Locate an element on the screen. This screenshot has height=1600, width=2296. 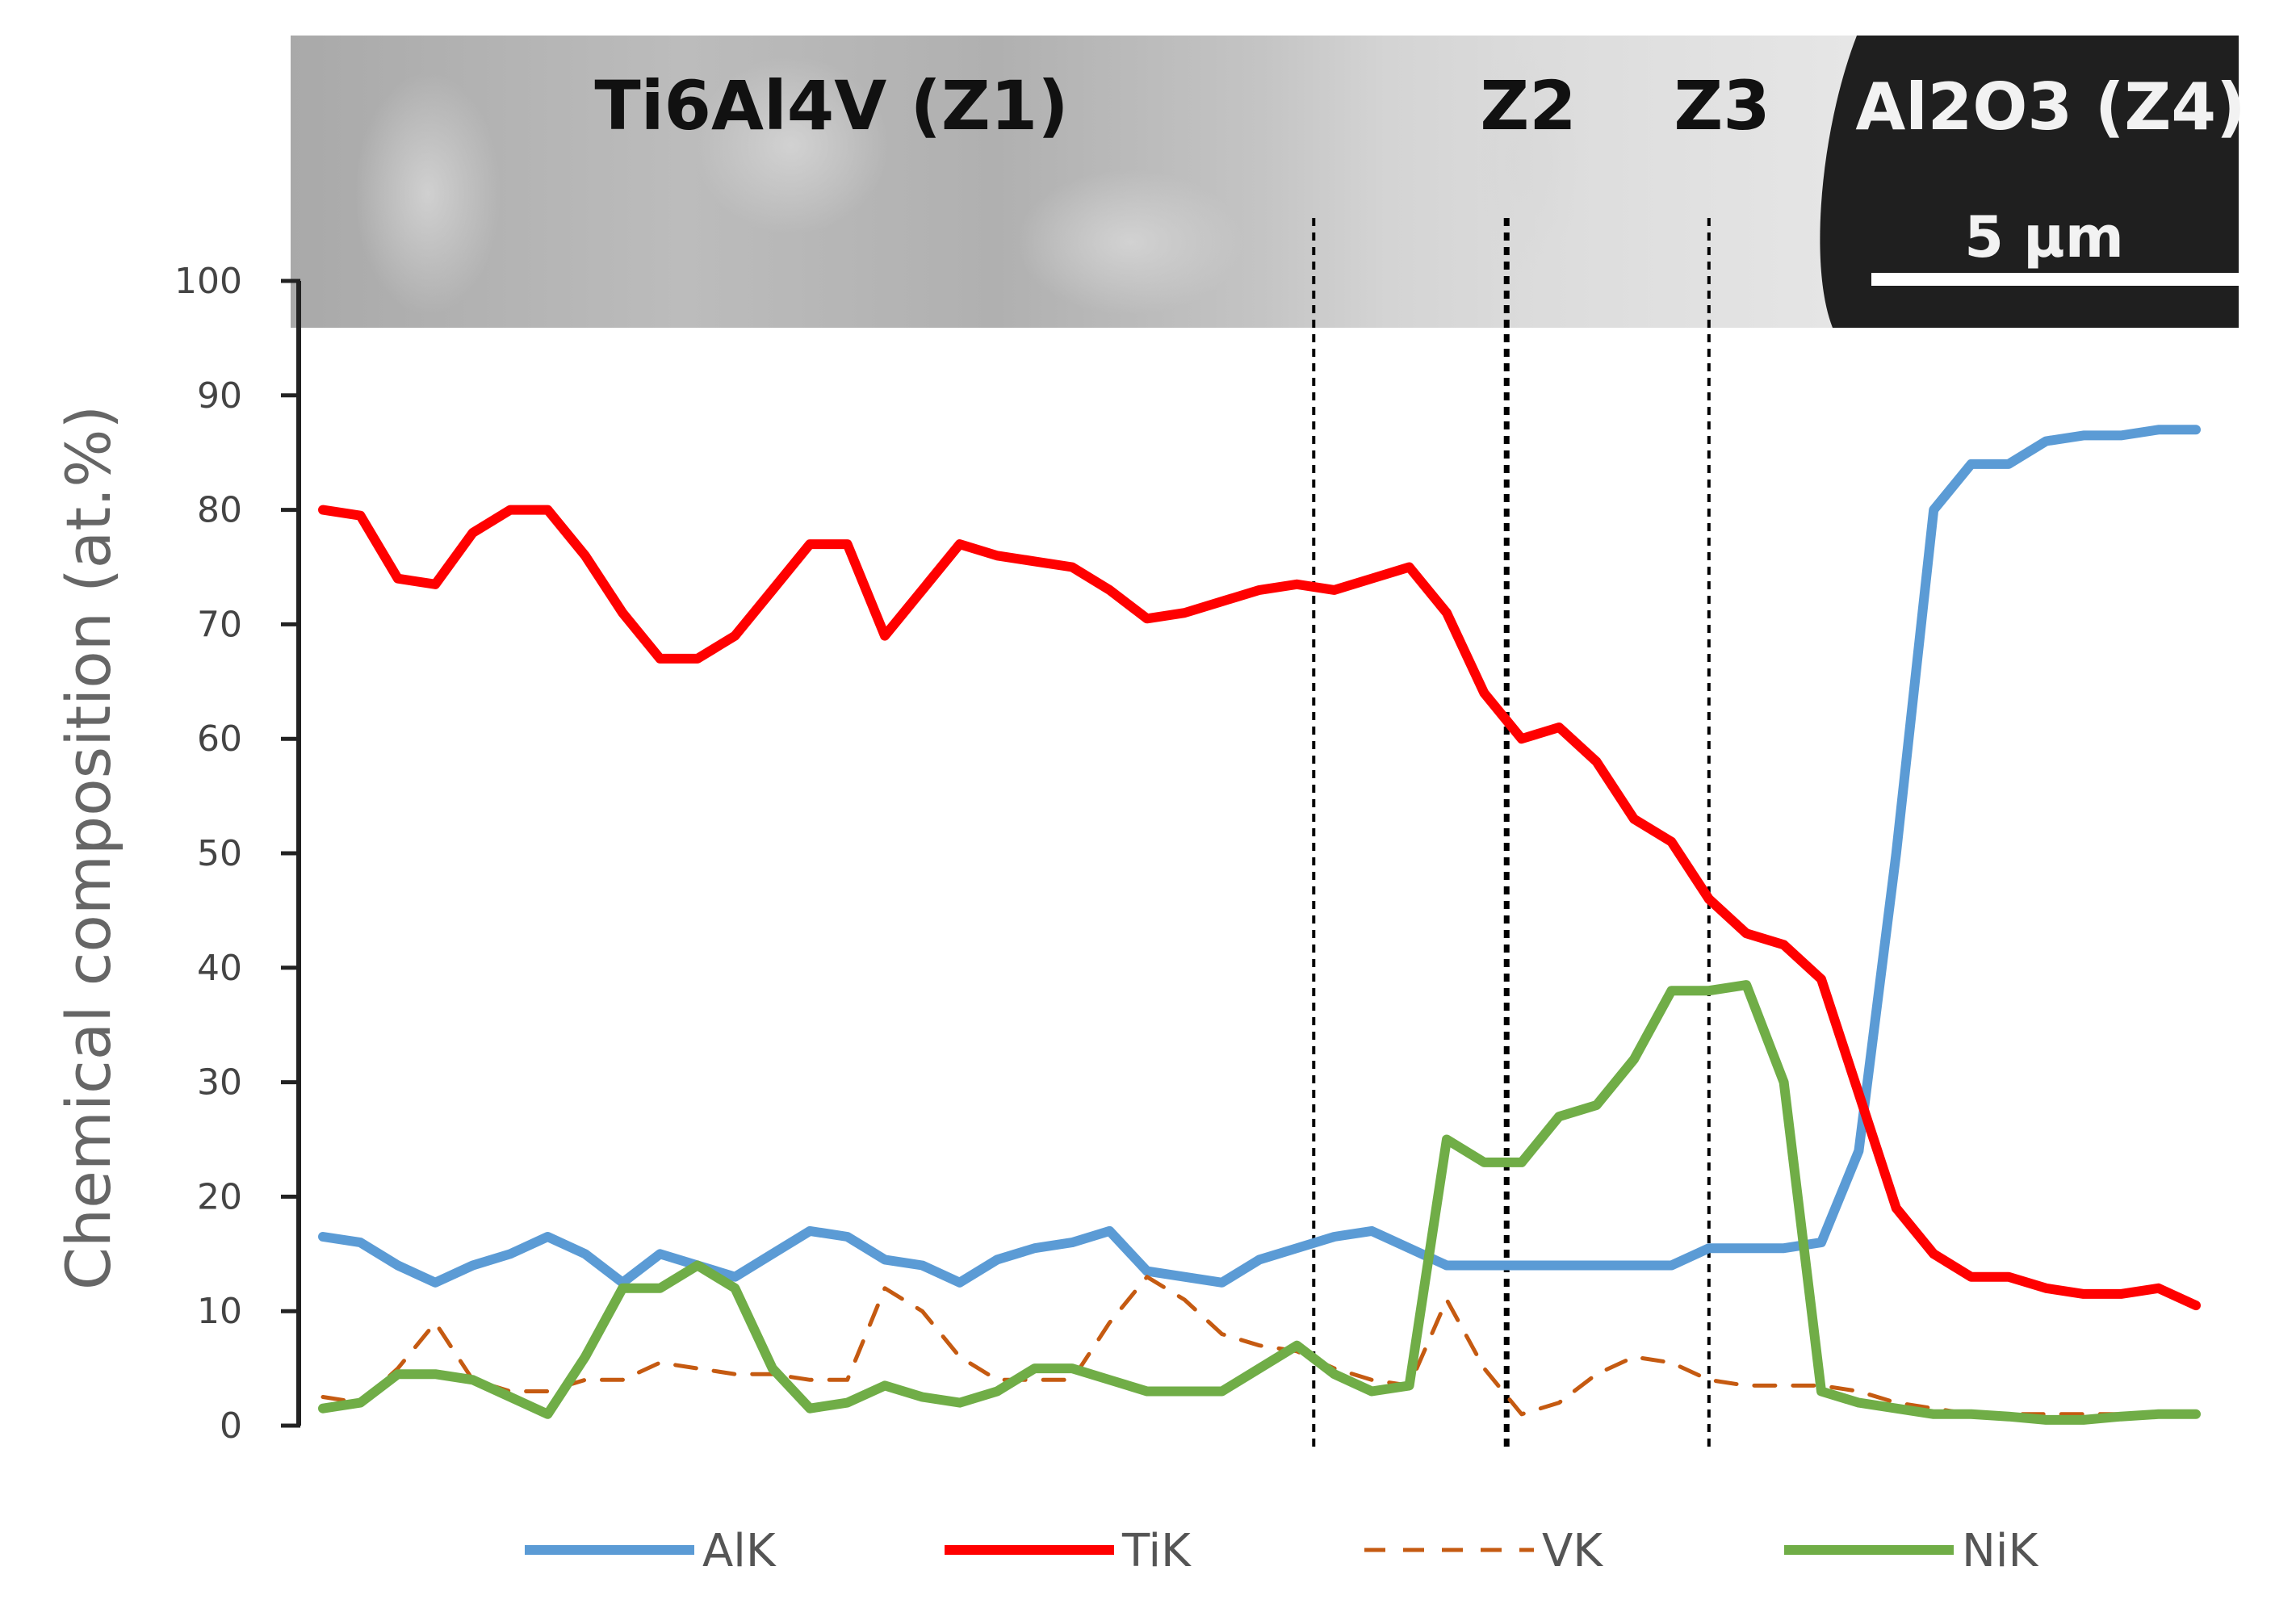
y-tick-label: 20 is located at coordinates (219, 1196).